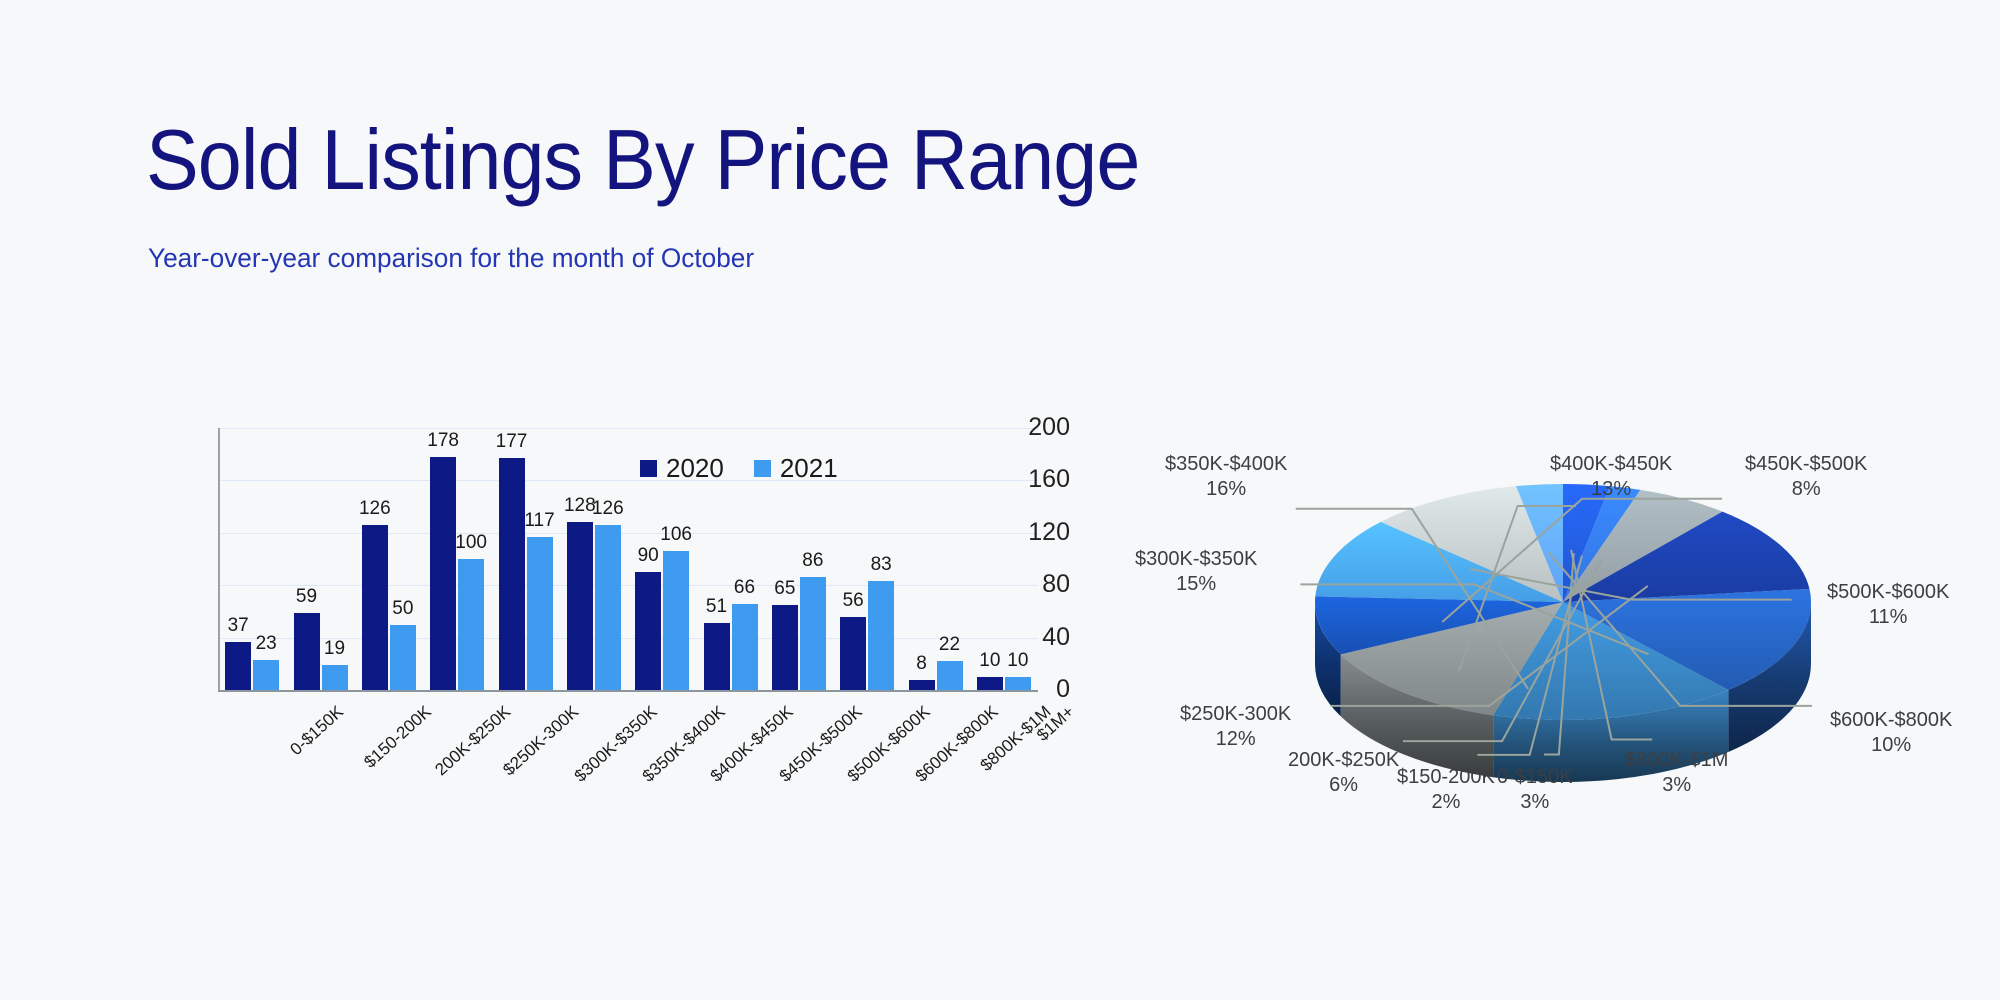 The height and width of the screenshot is (1000, 2000). I want to click on pie-leader-lines, so click(1553, 626).